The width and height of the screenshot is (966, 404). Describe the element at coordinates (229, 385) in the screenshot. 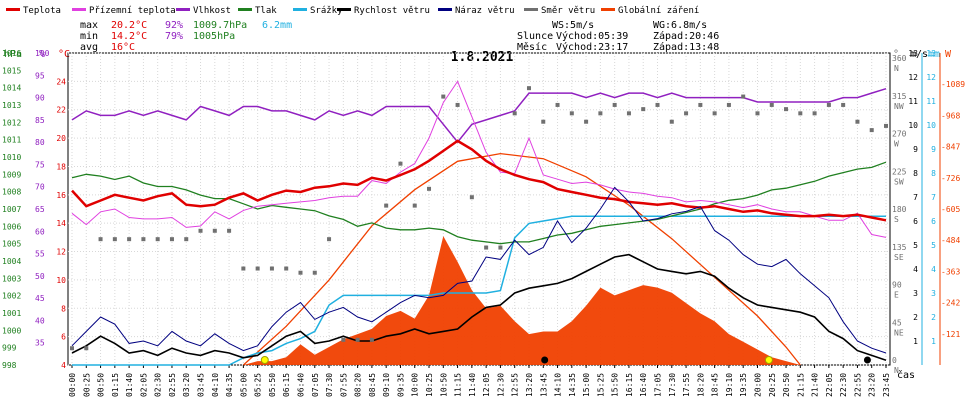

I see `x-tick-label: 04:35` at that location.